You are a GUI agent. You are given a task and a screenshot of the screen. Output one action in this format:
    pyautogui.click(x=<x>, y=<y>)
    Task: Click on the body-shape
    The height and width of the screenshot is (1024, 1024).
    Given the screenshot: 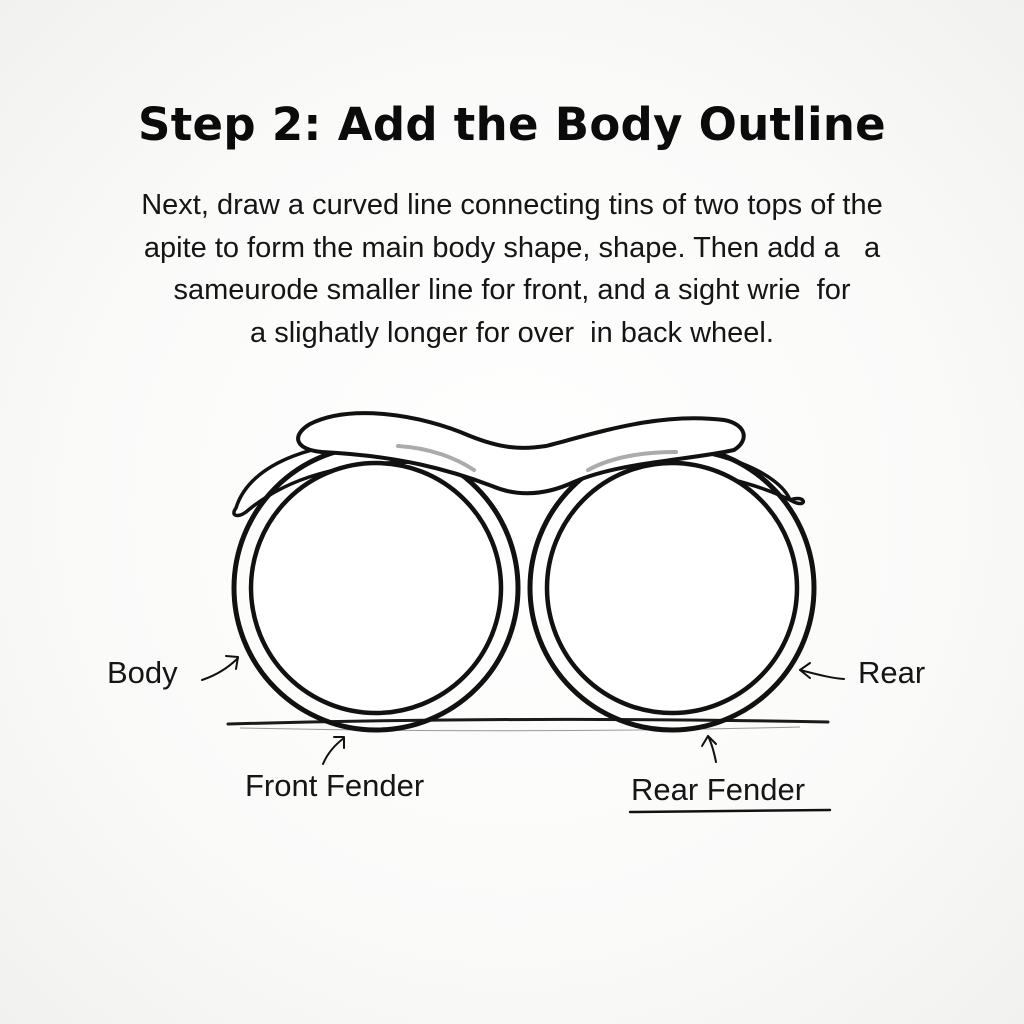 What is the action you would take?
    pyautogui.click(x=521, y=453)
    